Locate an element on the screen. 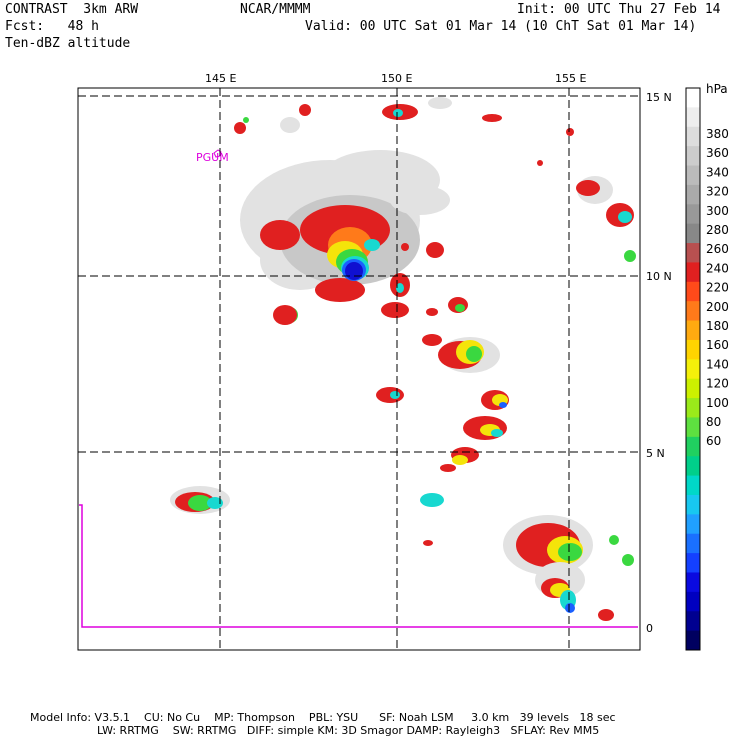 This screenshot has height=740, width=740. colorbar is located at coordinates (693, 369).